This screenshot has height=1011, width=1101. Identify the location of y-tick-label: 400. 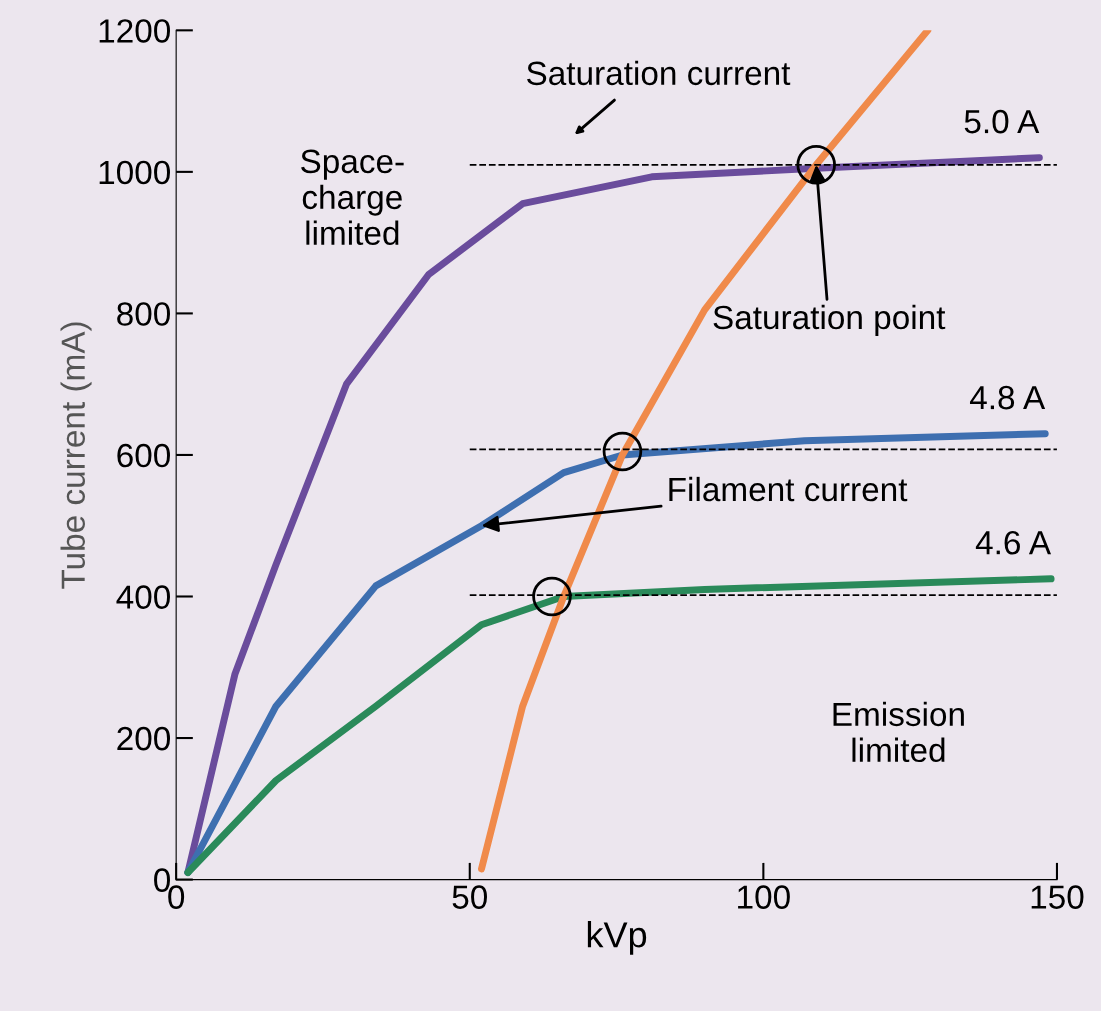
(143, 597).